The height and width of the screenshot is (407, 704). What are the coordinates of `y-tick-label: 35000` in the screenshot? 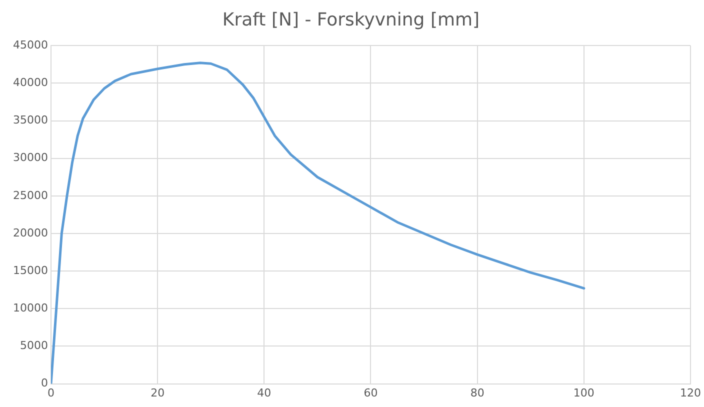 It's located at (30, 120).